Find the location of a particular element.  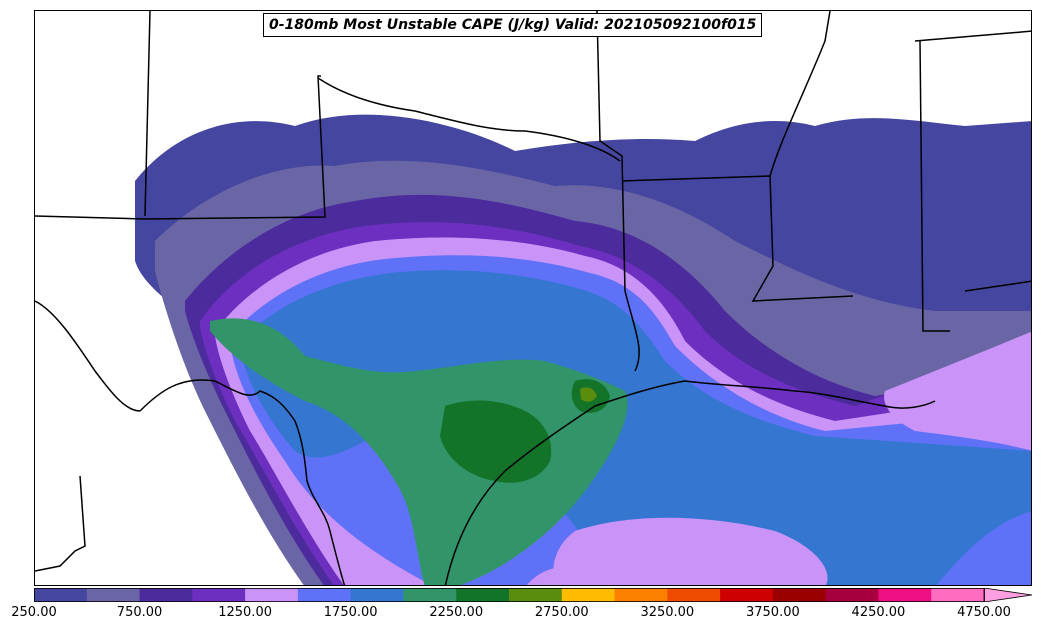

colorbar-tick-label: 250.00 is located at coordinates (34, 612).